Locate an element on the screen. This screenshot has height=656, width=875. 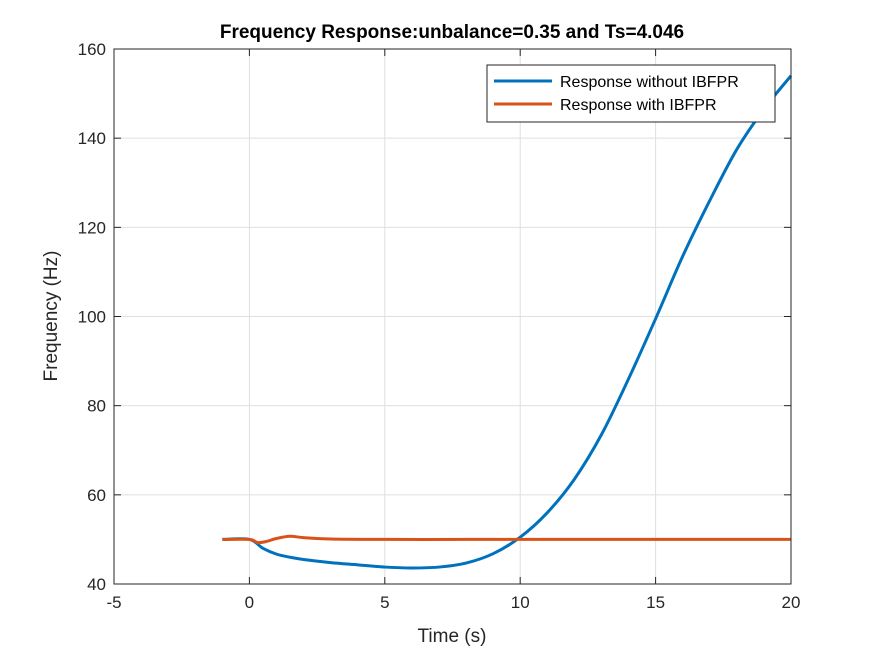
x-tick-label: 15 is located at coordinates (655, 602).